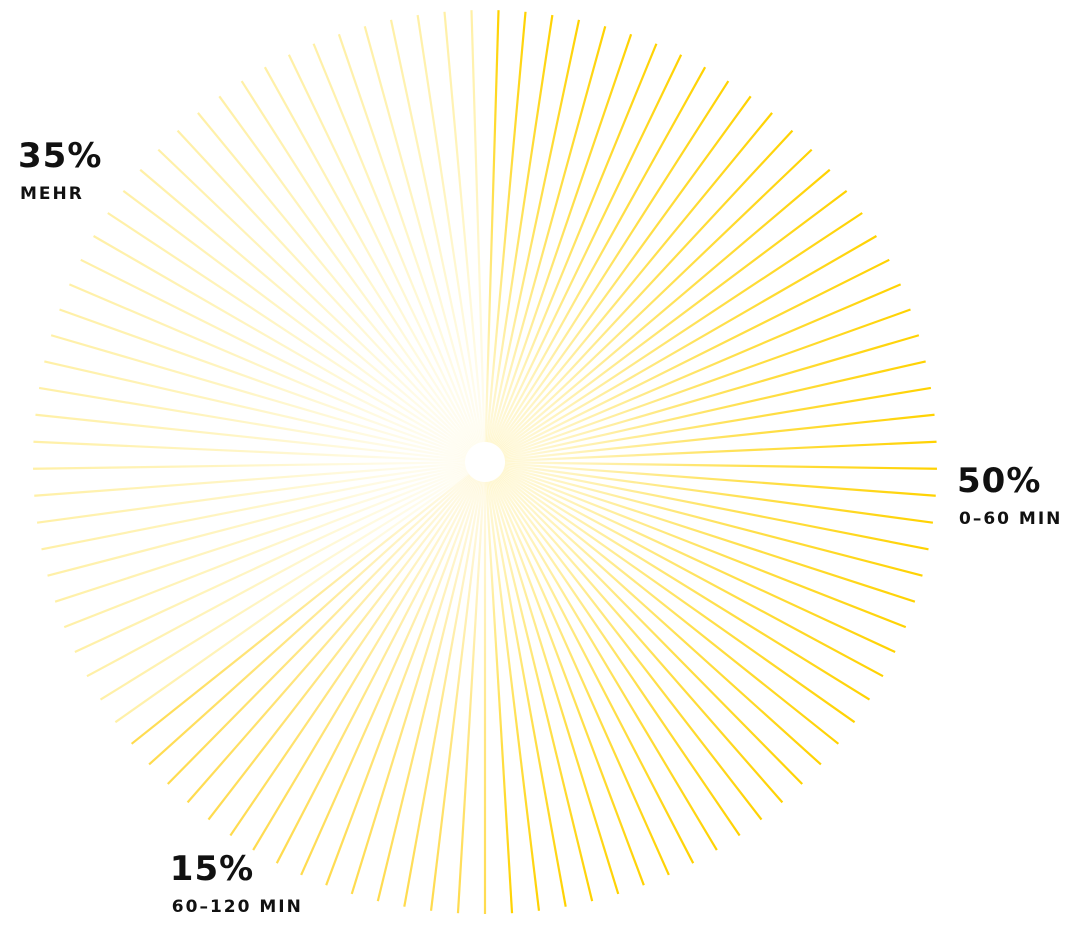 This screenshot has height=947, width=1087. I want to click on slice-category-label: 0–60 MIN, so click(1010, 519).